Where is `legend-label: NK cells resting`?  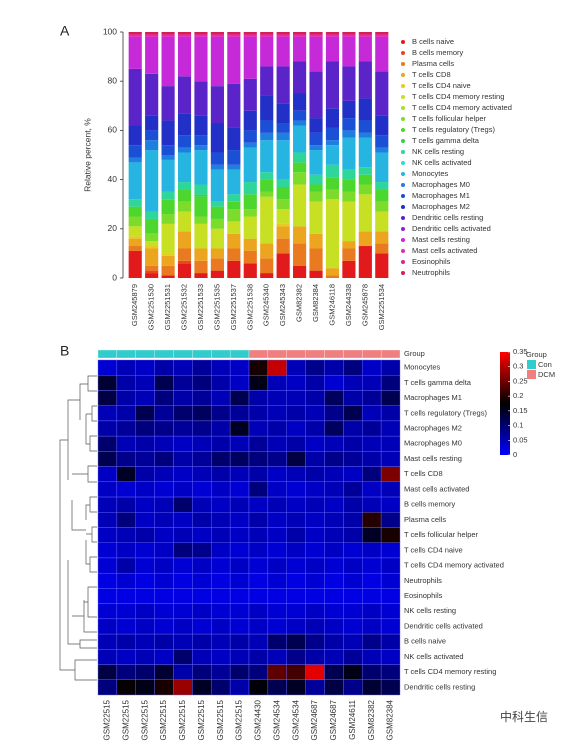
legend-label: NK cells resting is located at coordinates (438, 151).